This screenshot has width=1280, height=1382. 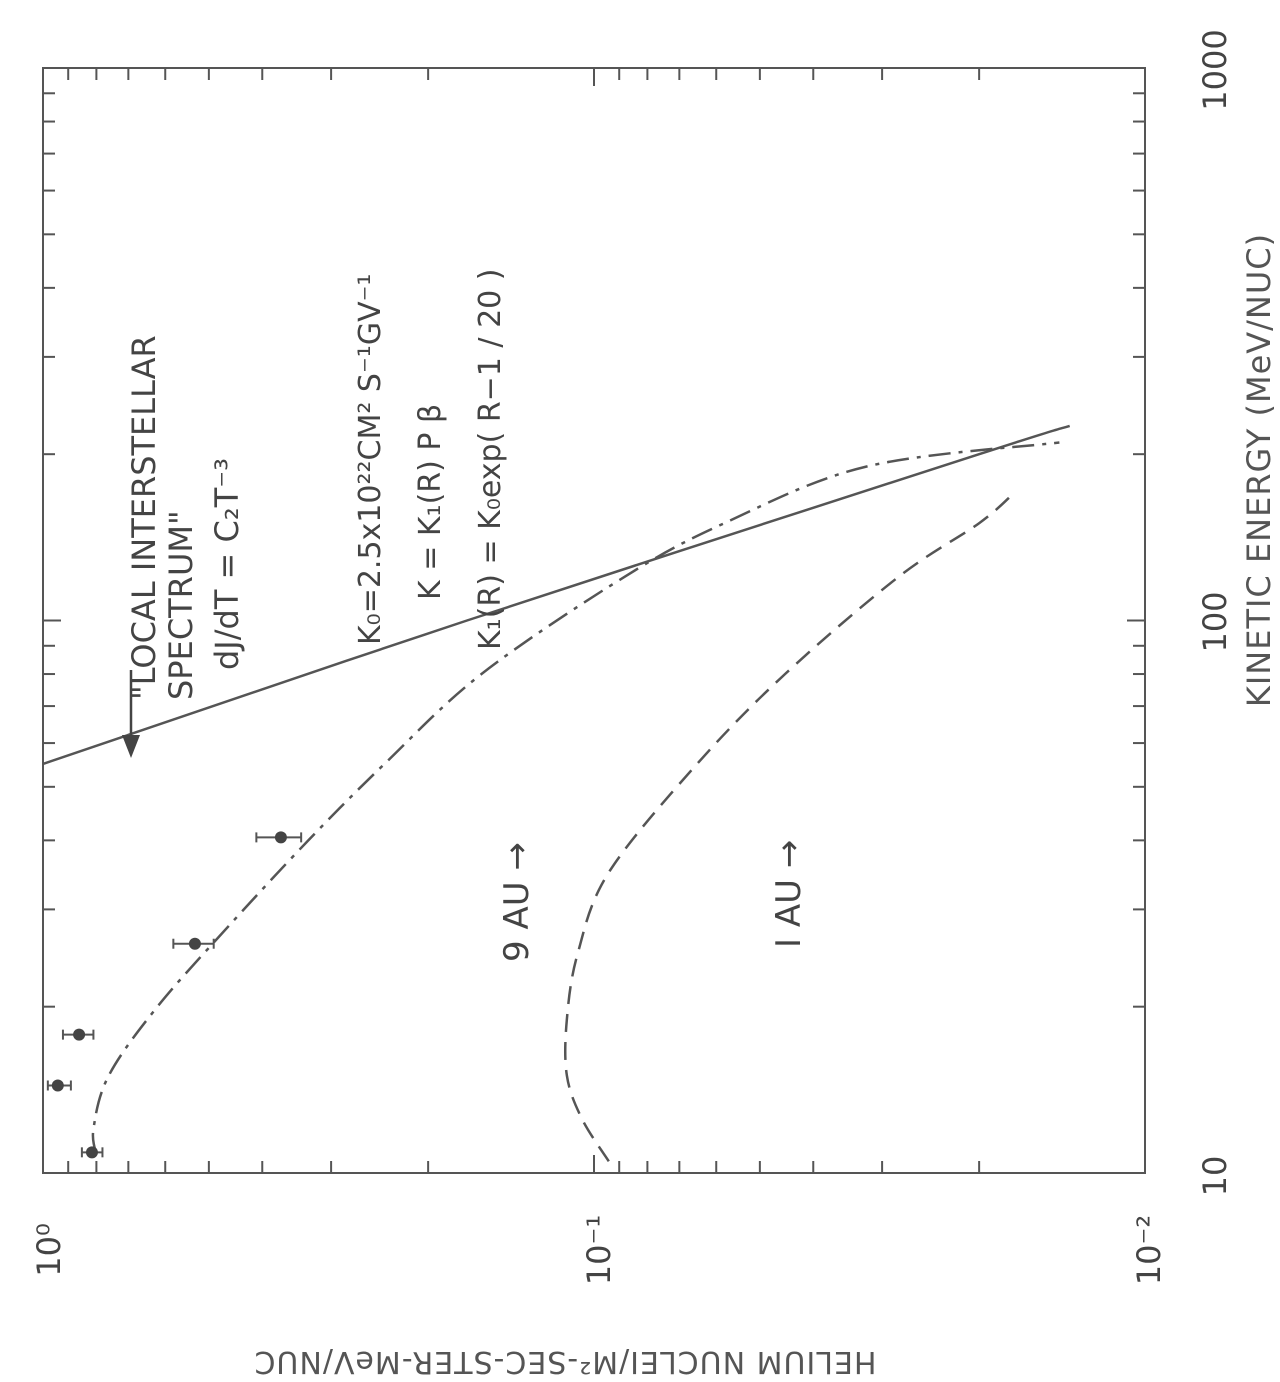 What do you see at coordinates (564, 1361) in the screenshot?
I see `y-axis-title: HELIUM NUCLEI/M²-SEC-STER-MeV/NUC` at bounding box center [564, 1361].